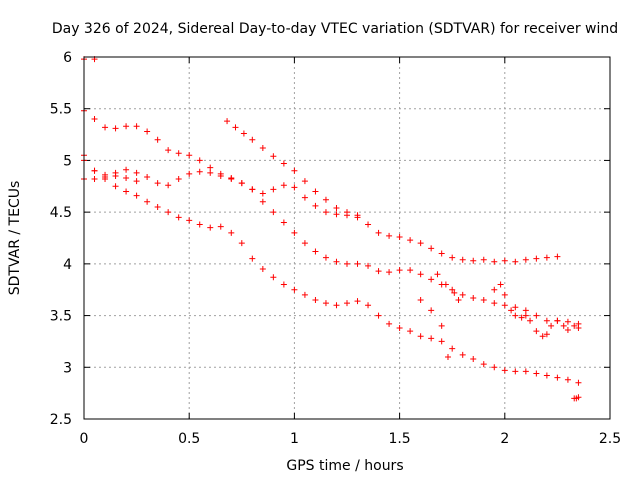  Describe the element at coordinates (610, 439) in the screenshot. I see `x-tick-label: 2.5` at that location.